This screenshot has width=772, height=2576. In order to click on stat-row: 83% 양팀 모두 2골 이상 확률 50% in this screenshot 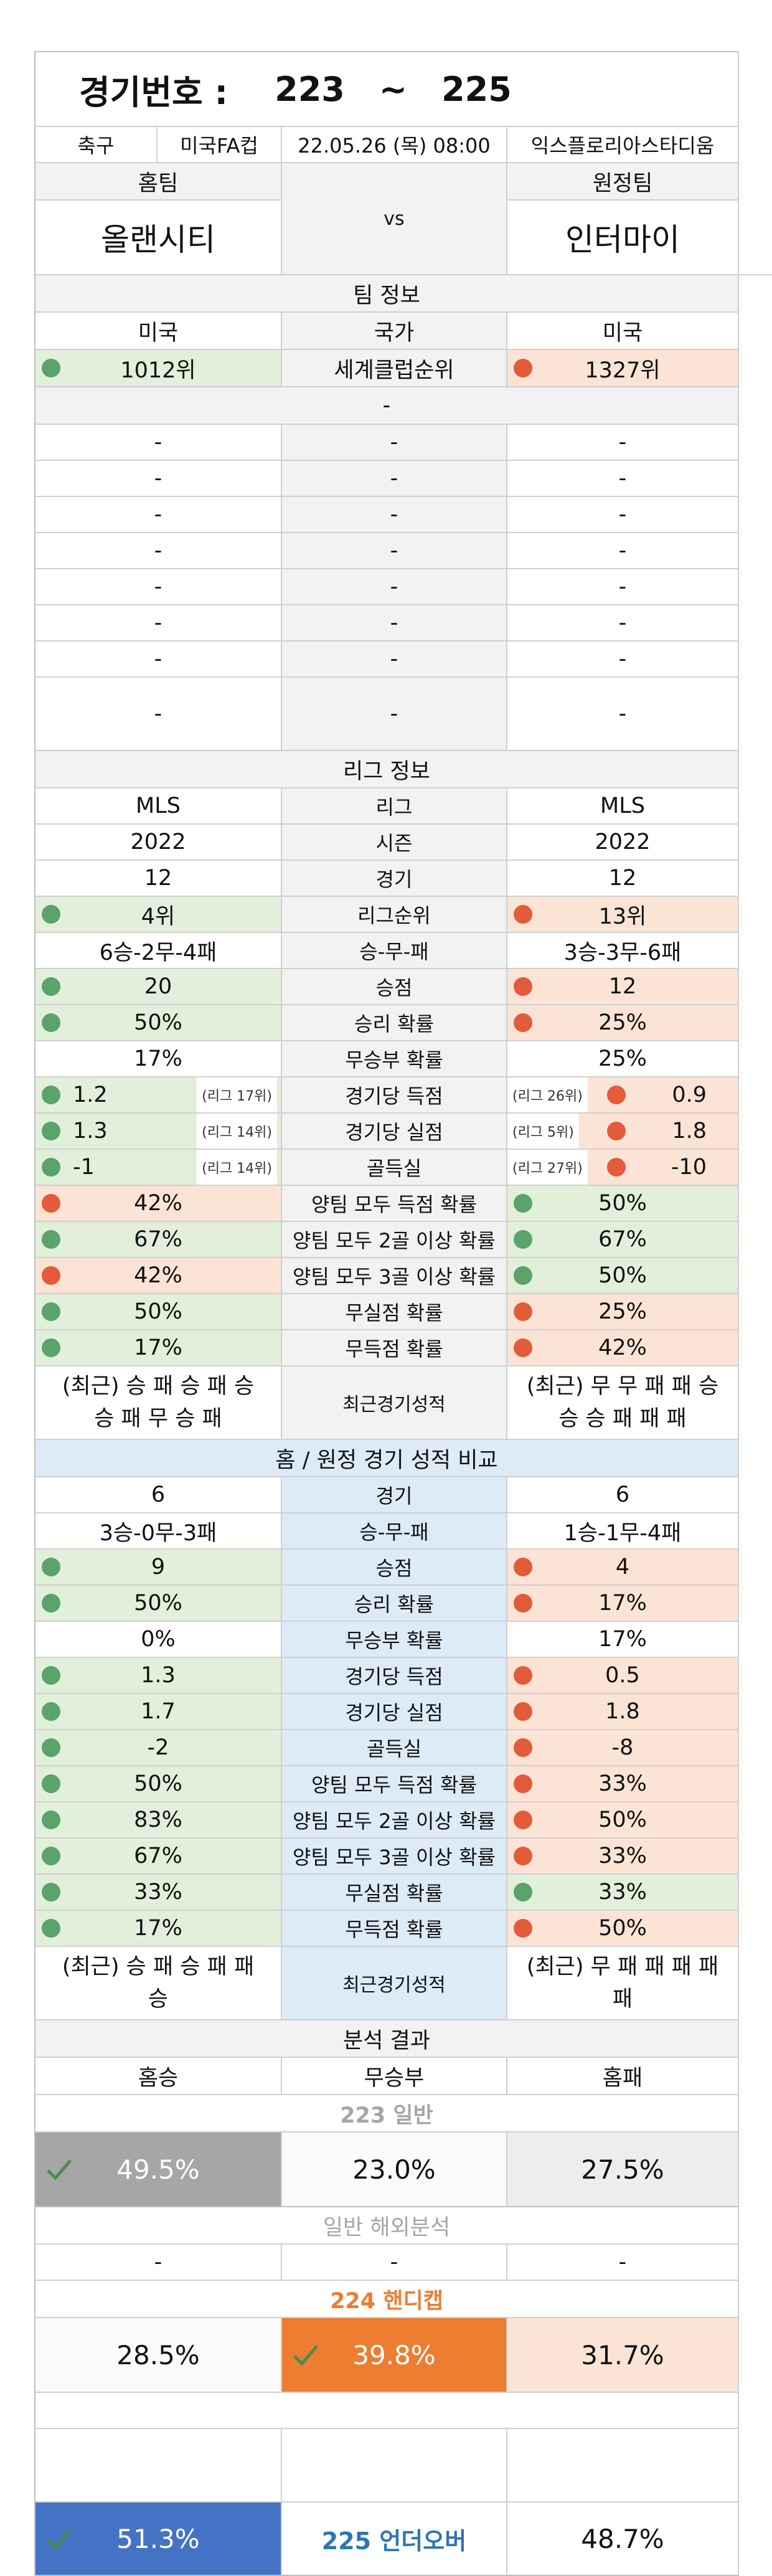, I will do `click(387, 1820)`.